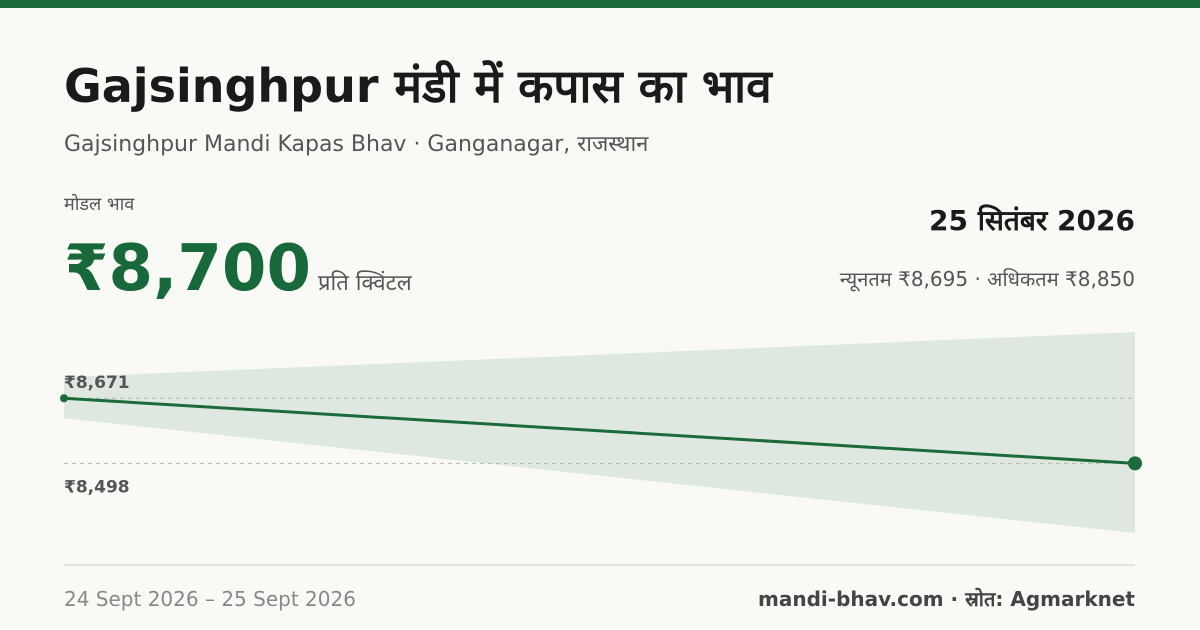  Describe the element at coordinates (866, 279) in the screenshot. I see `min-label: न्यूनतम` at that location.